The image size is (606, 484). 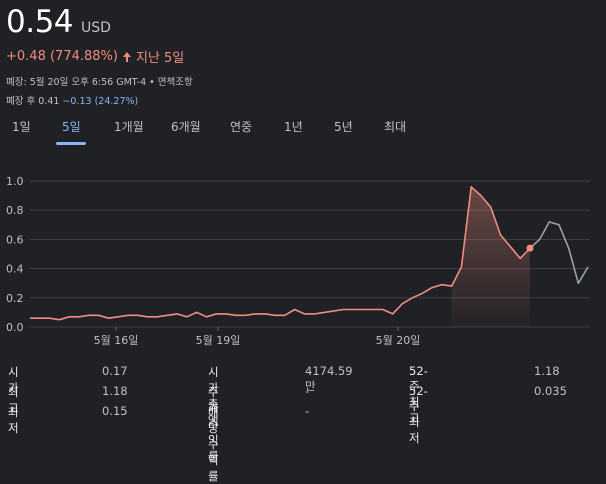 I want to click on price-area-fill, so click(x=490, y=256).